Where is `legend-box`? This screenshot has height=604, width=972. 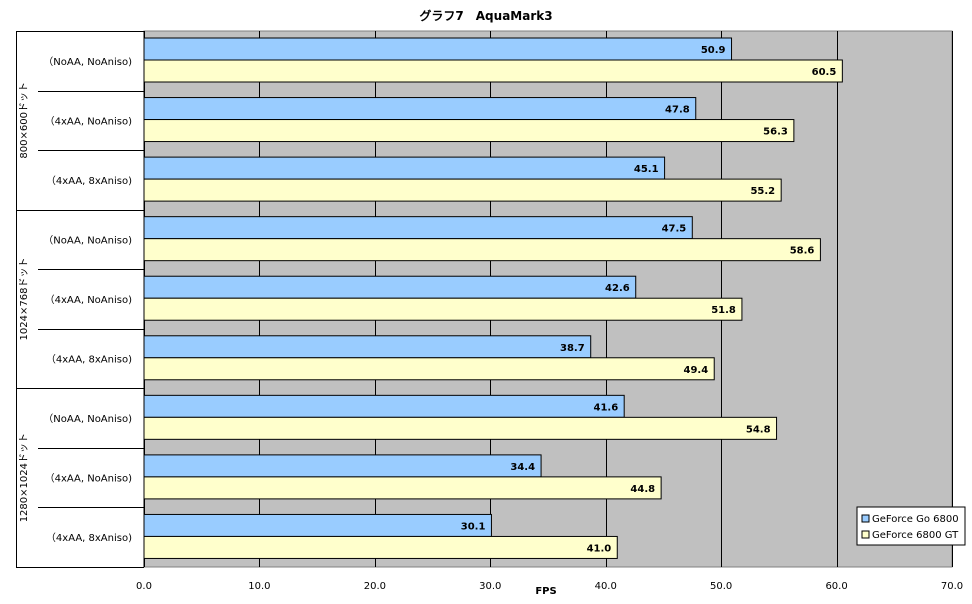 legend-box is located at coordinates (911, 526).